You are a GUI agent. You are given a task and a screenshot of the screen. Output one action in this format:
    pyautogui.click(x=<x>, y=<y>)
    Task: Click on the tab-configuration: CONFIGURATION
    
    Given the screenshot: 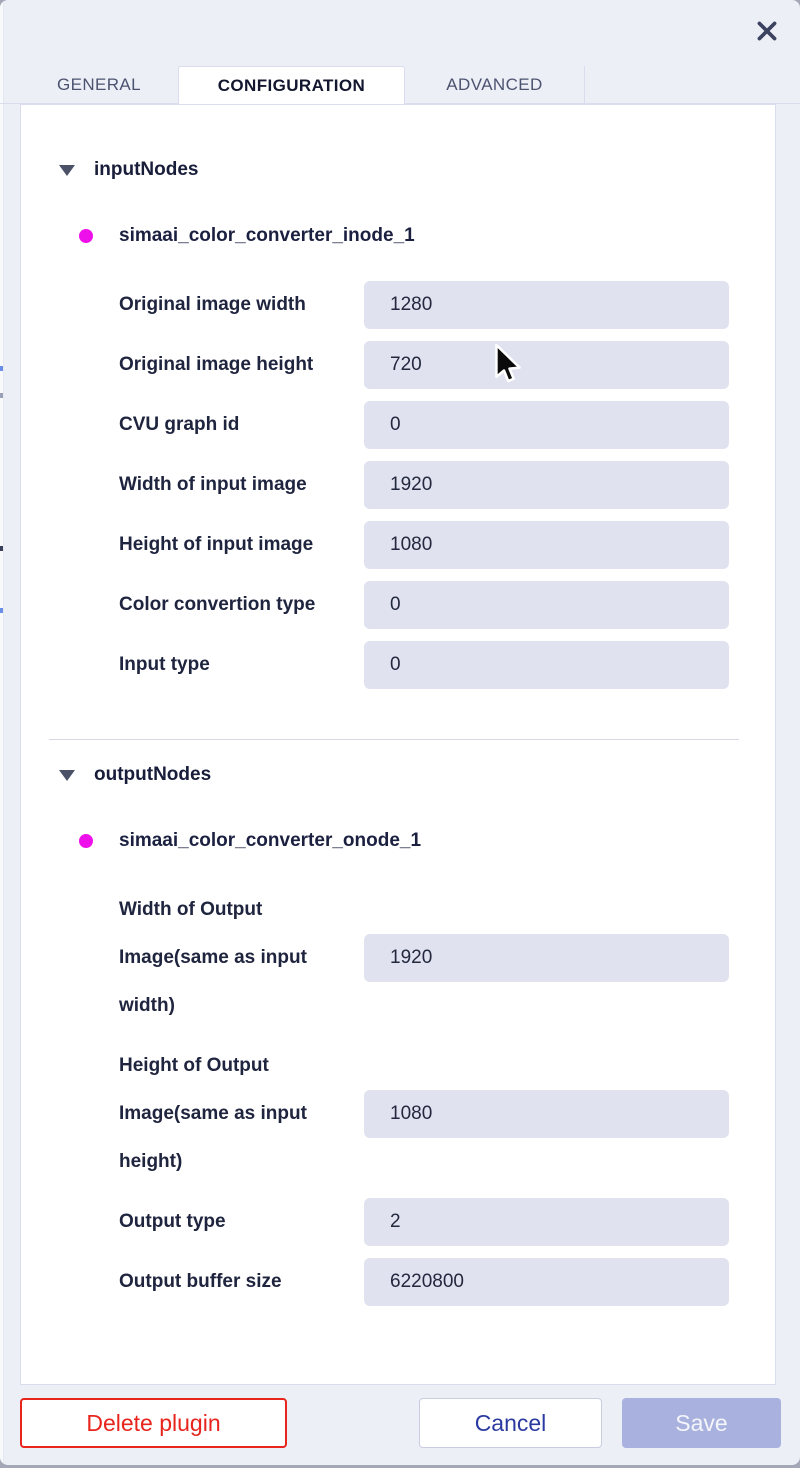 What is the action you would take?
    pyautogui.click(x=291, y=85)
    